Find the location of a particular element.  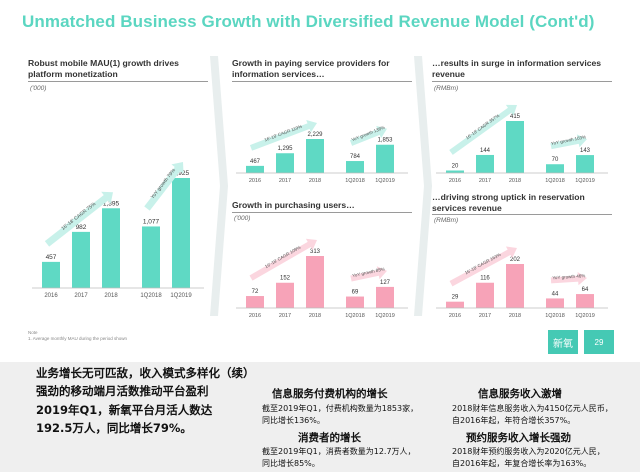

value-label: 2,229 is located at coordinates (315, 135).